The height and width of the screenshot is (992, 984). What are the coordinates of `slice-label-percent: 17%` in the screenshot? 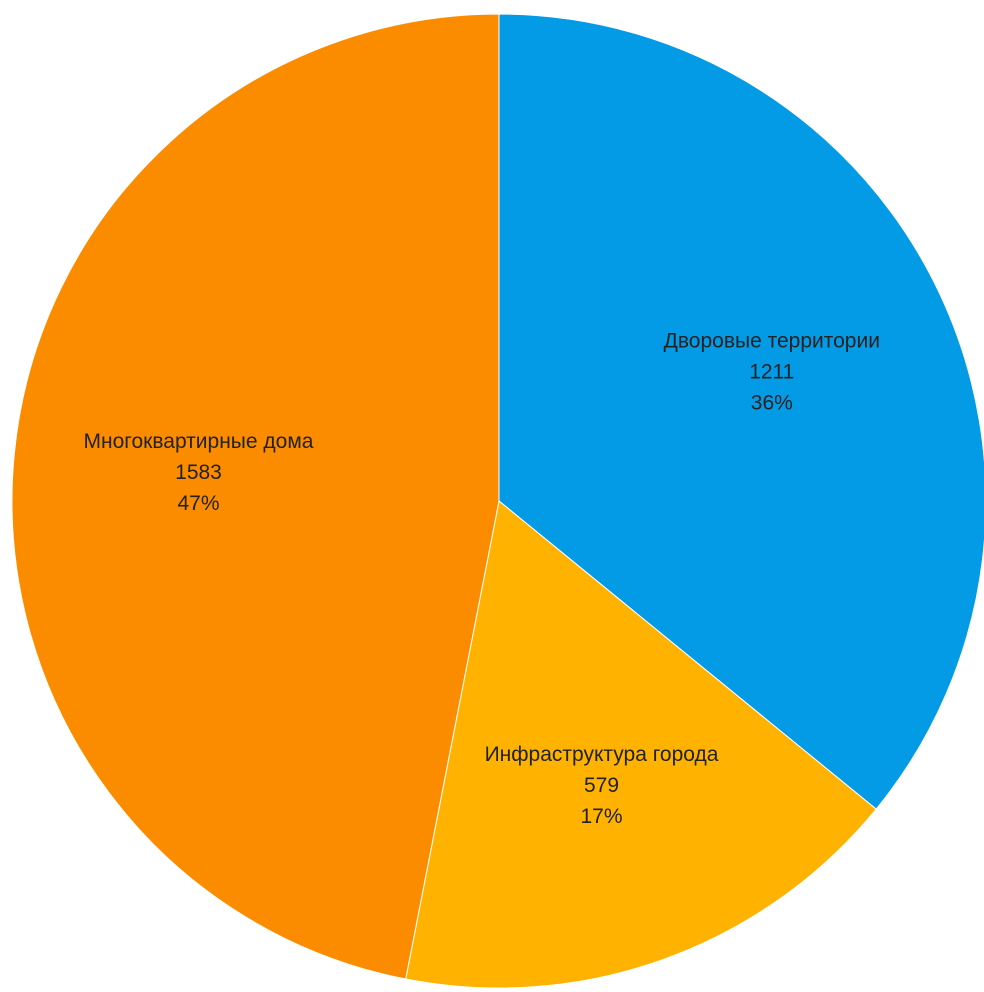 It's located at (601, 816).